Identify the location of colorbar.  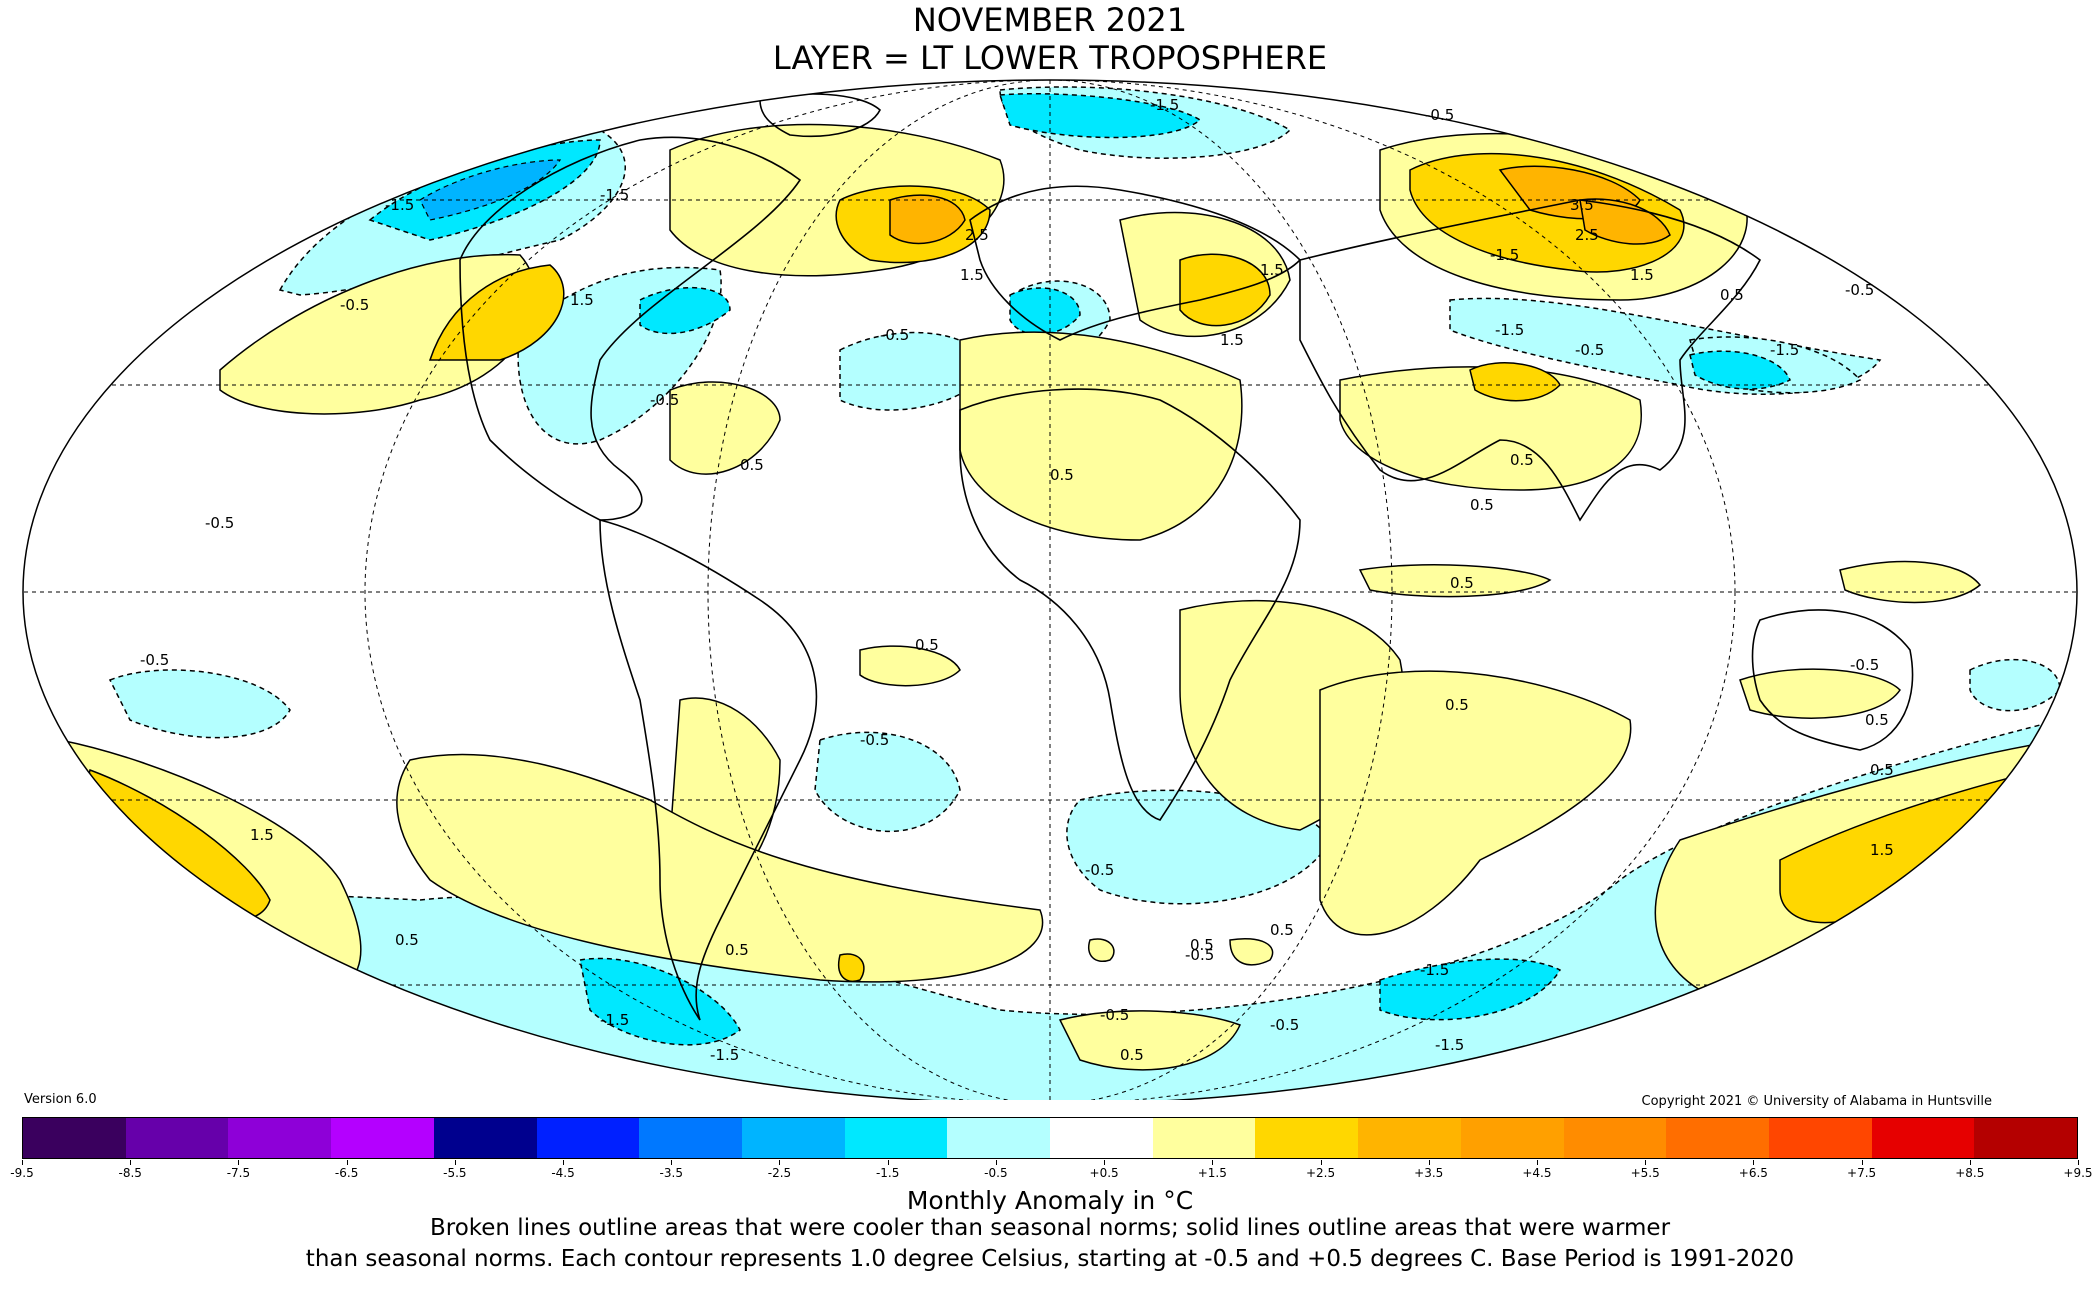
(1050, 1138).